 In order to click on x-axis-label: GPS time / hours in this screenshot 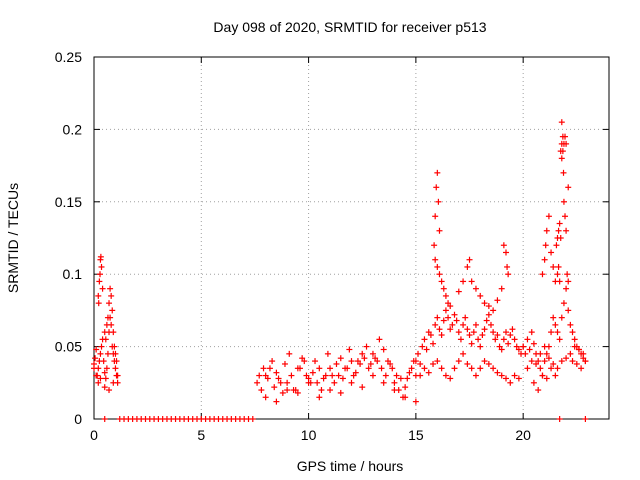, I will do `click(350, 466)`.